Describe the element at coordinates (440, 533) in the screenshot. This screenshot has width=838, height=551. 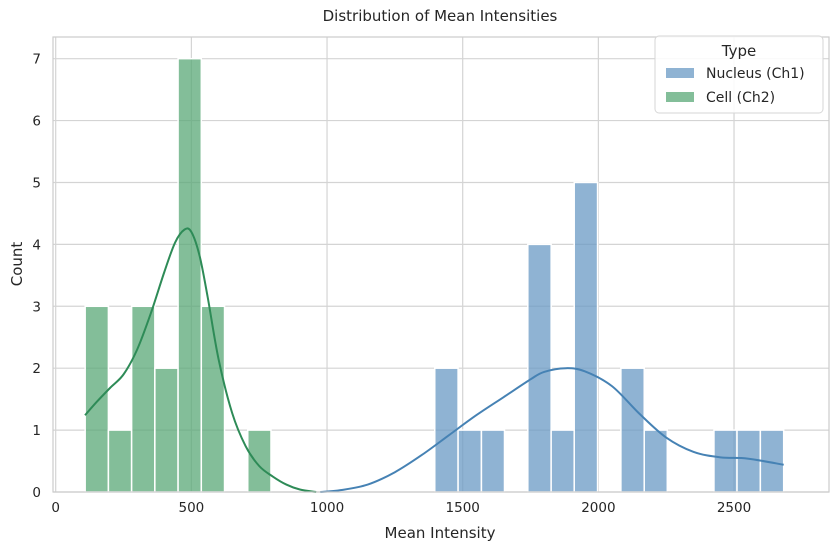
I see `x-axis-title: Mean Intensity` at that location.